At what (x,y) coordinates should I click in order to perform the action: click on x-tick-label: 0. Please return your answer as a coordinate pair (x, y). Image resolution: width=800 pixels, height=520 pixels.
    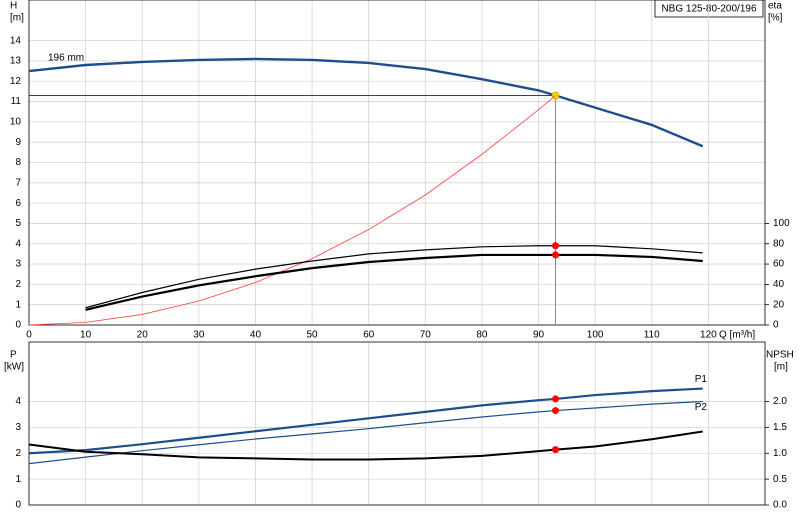
    Looking at the image, I should click on (29, 335).